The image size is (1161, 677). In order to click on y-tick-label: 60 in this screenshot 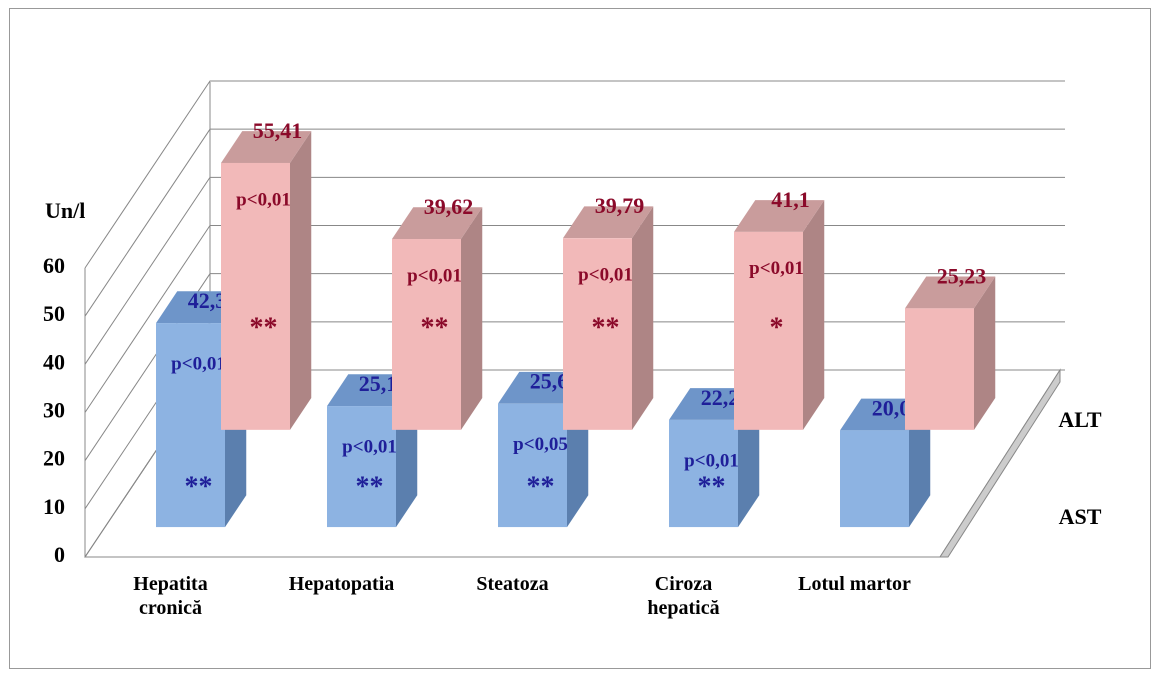, I will do `click(54, 265)`.